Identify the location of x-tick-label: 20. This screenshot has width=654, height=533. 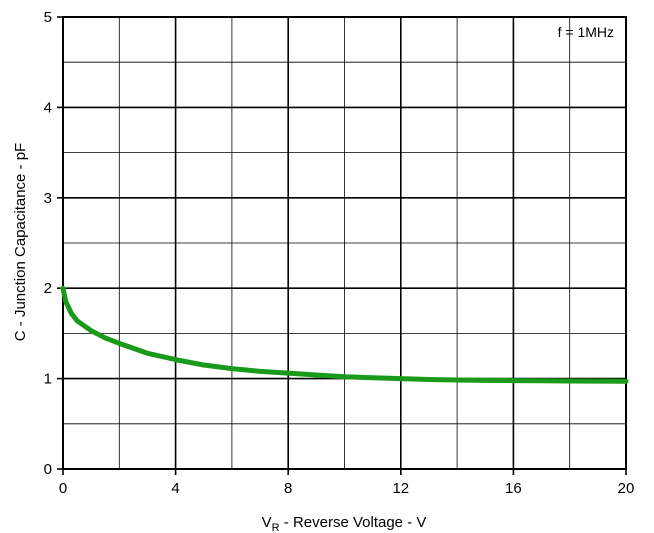
(626, 488).